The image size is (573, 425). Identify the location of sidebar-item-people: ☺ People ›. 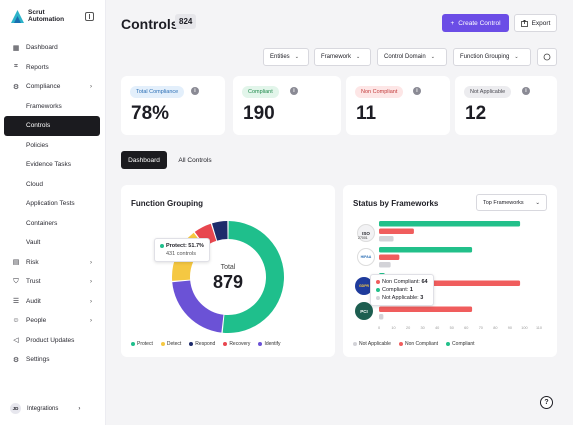
(53, 321).